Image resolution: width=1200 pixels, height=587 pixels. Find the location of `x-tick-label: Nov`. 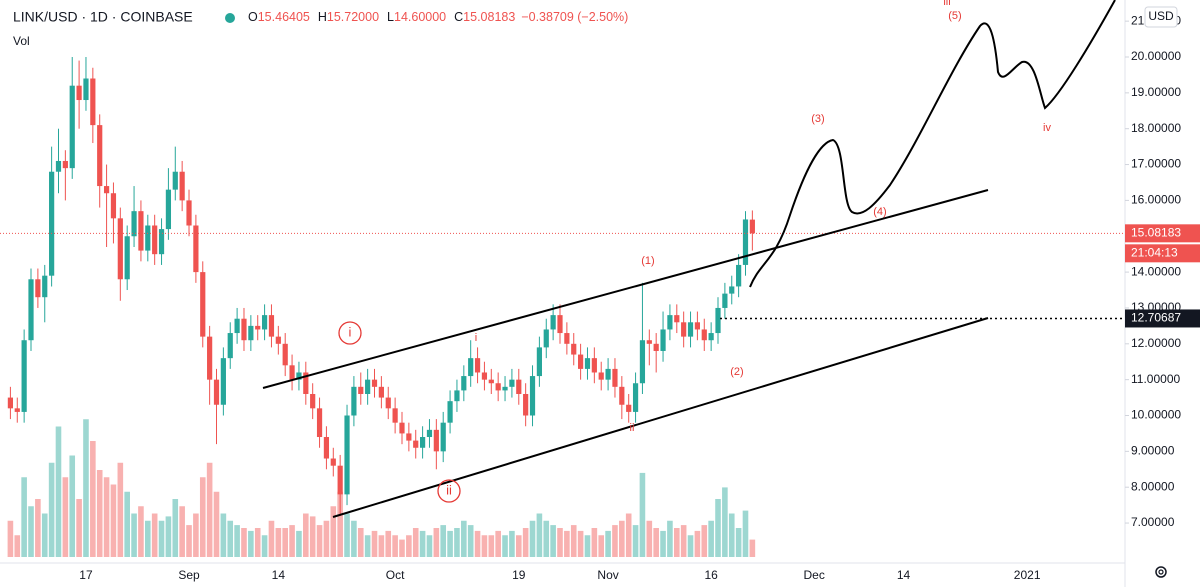

x-tick-label: Nov is located at coordinates (607, 575).